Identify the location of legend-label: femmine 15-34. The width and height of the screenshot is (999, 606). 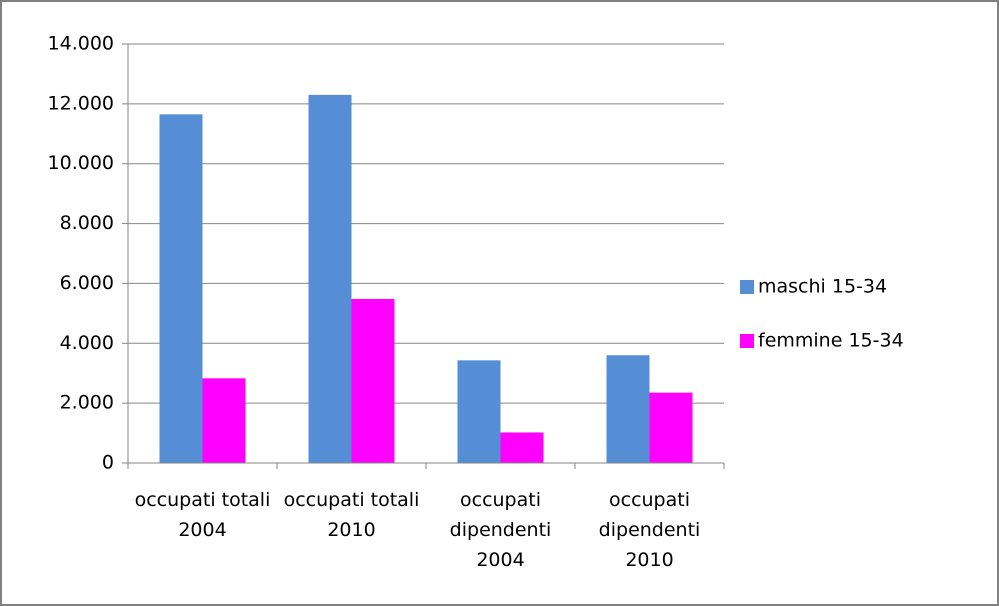
(831, 341).